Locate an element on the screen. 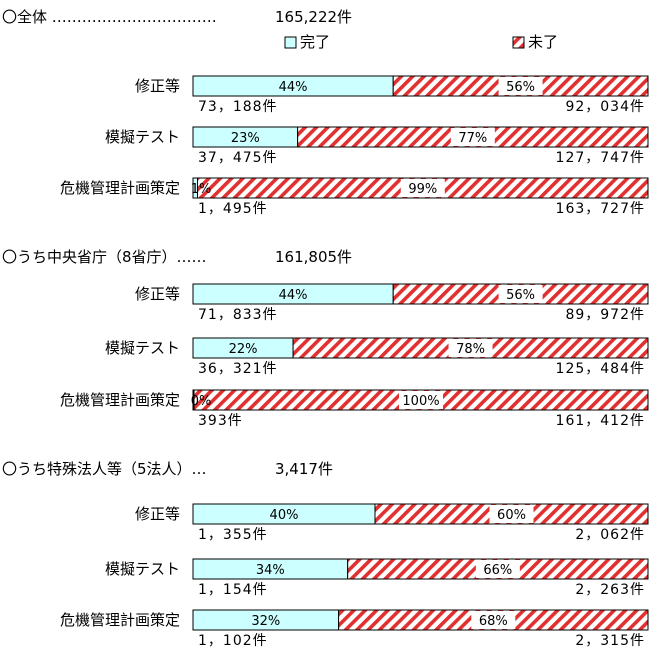 The height and width of the screenshot is (667, 661). legend: 完了 未了 is located at coordinates (421, 42).